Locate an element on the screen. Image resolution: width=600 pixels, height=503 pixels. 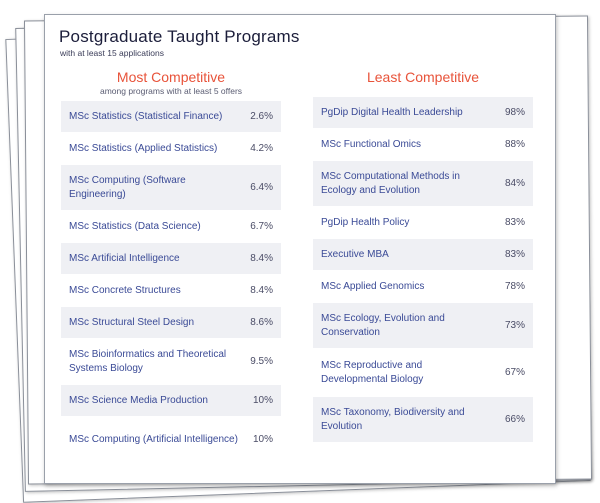
program-name: MSc Statistics (Applied Statistics) is located at coordinates (143, 148).